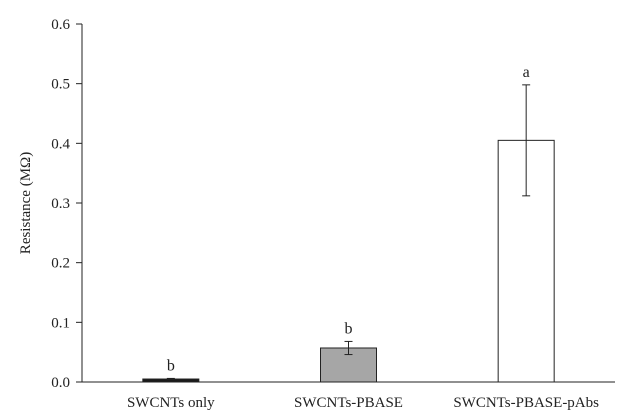 The width and height of the screenshot is (619, 412). I want to click on y-axis: 0.0 0.1 0.2 0.3 0.4 0.5 0.6, so click(67, 204).